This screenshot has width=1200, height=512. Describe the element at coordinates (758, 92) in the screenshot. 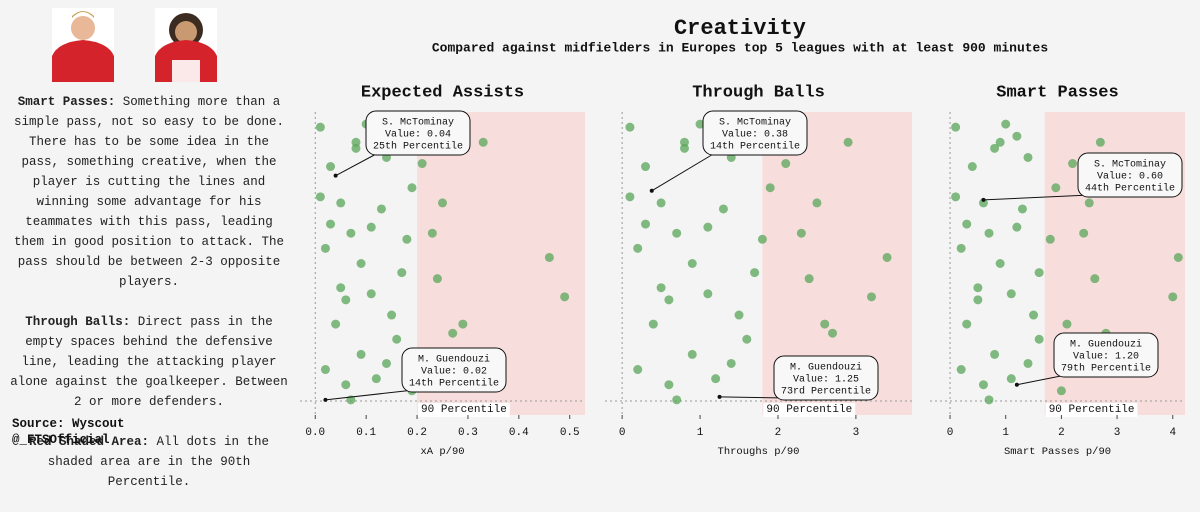

I see `panel-title: Through Balls` at that location.